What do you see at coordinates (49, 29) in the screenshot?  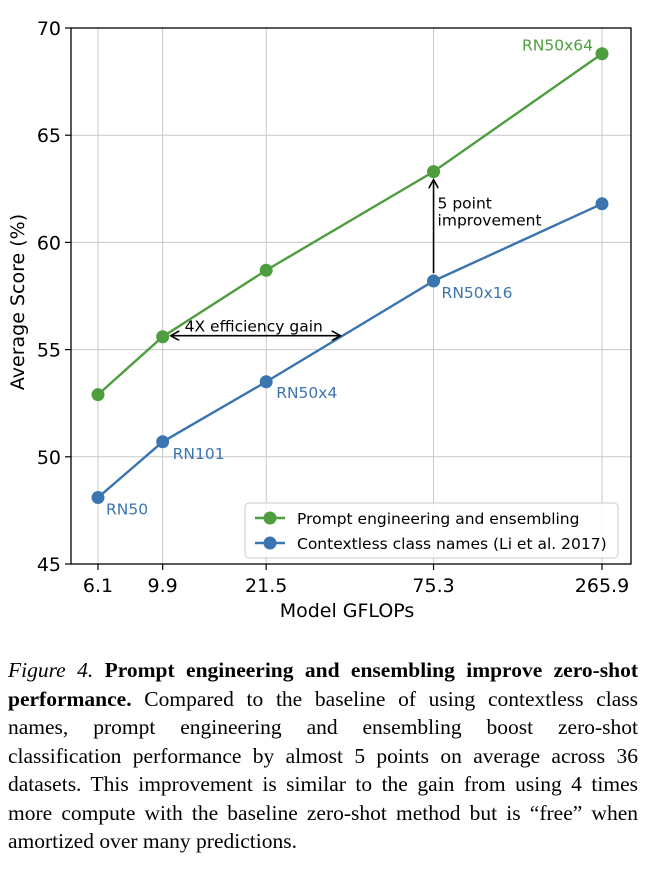 I see `y-tick-label: 70` at bounding box center [49, 29].